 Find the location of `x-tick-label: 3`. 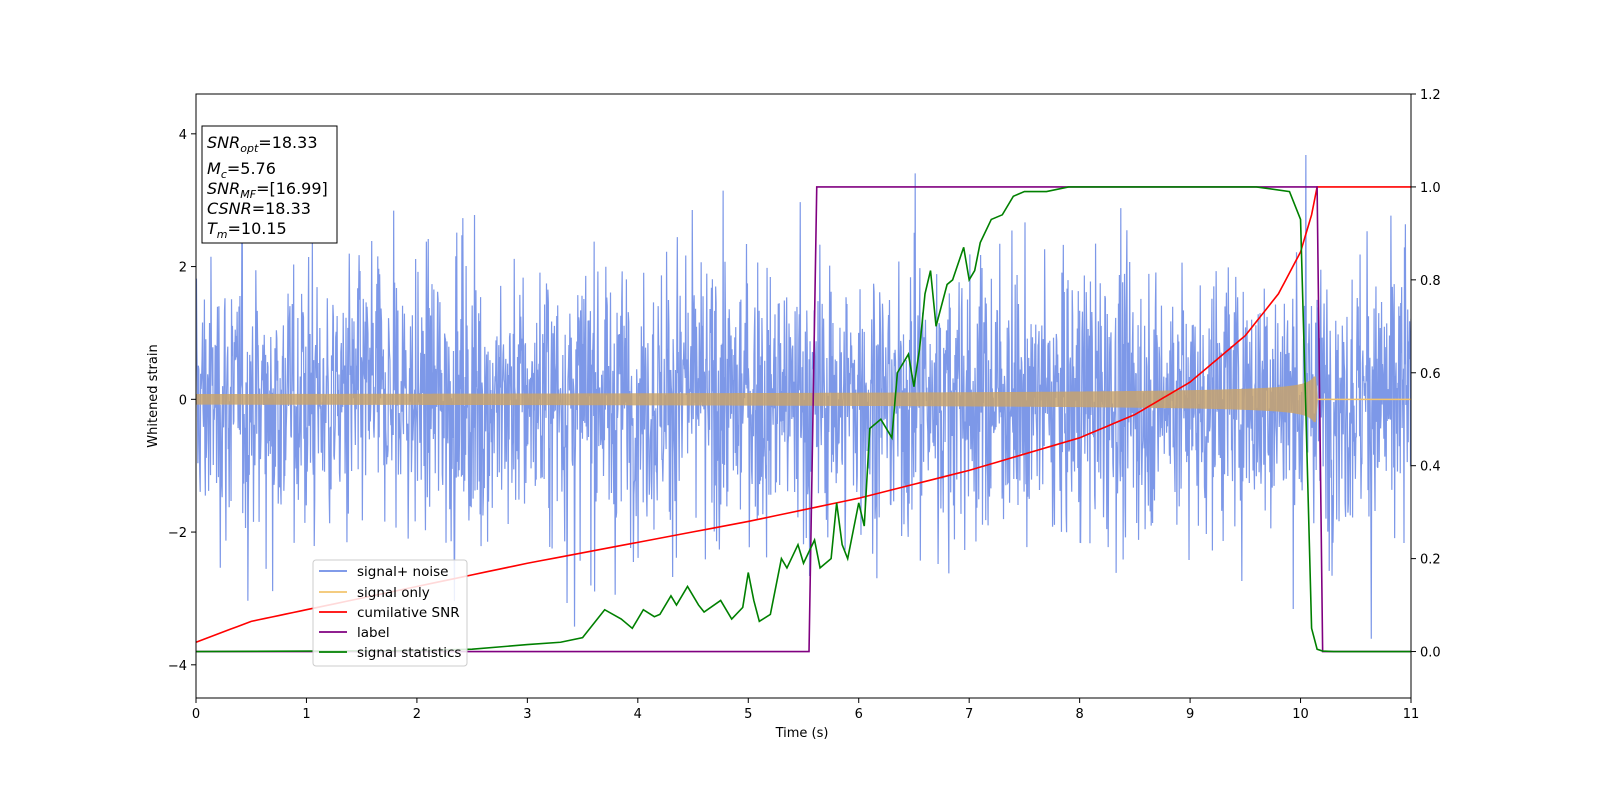

x-tick-label: 3 is located at coordinates (527, 714).